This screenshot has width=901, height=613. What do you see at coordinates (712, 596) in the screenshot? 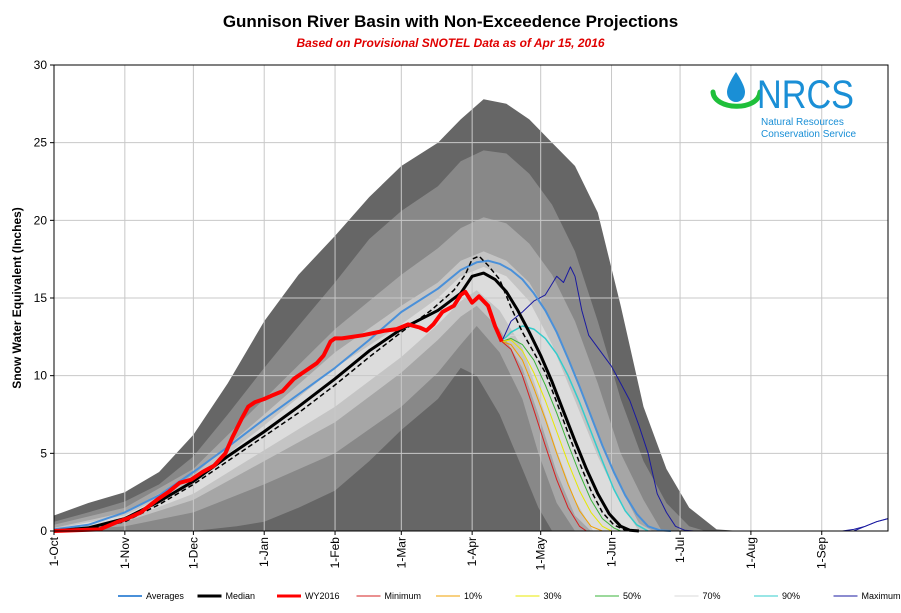
I see `legend-label: 70%` at bounding box center [712, 596].